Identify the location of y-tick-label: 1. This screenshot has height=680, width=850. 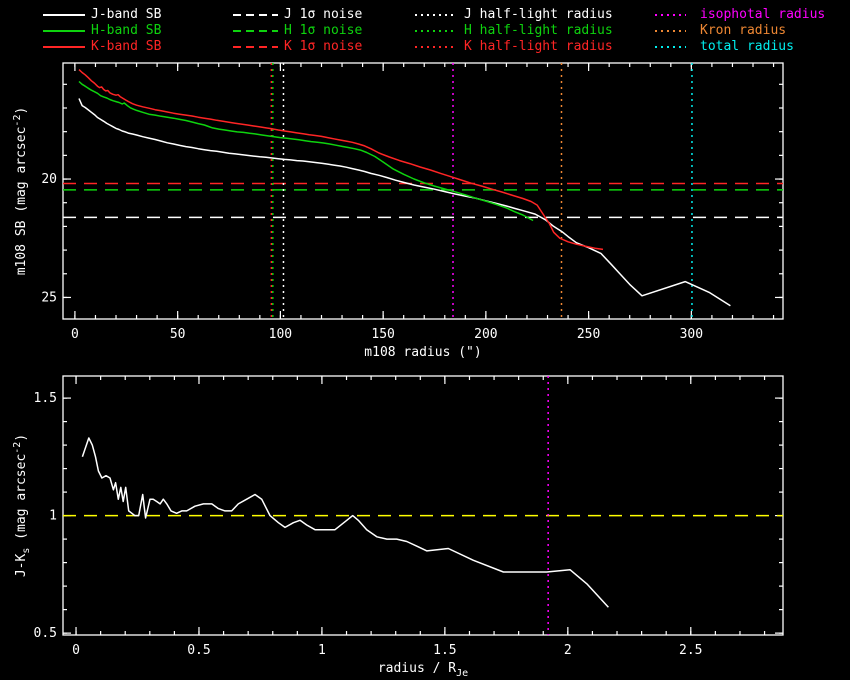
(53, 516).